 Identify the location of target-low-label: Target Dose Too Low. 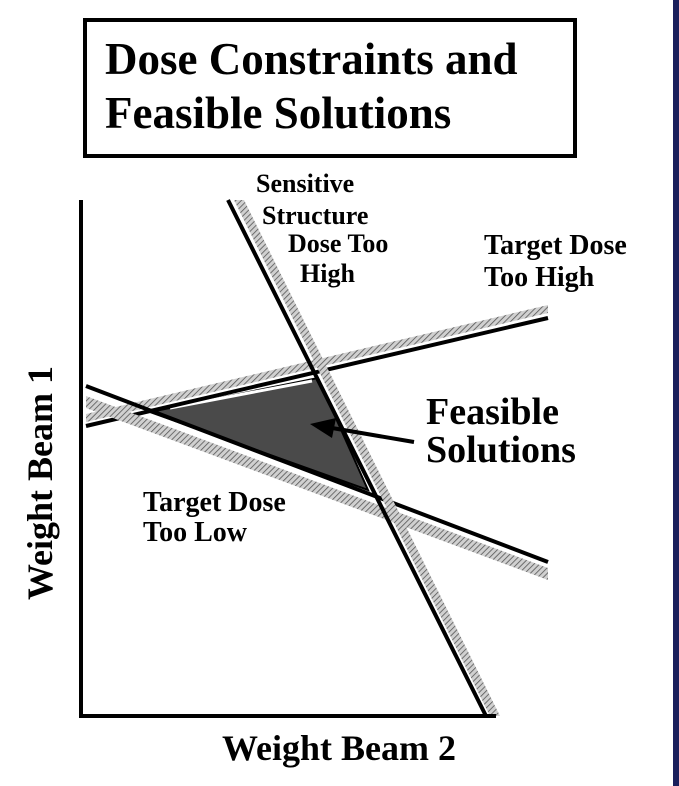
(218, 517).